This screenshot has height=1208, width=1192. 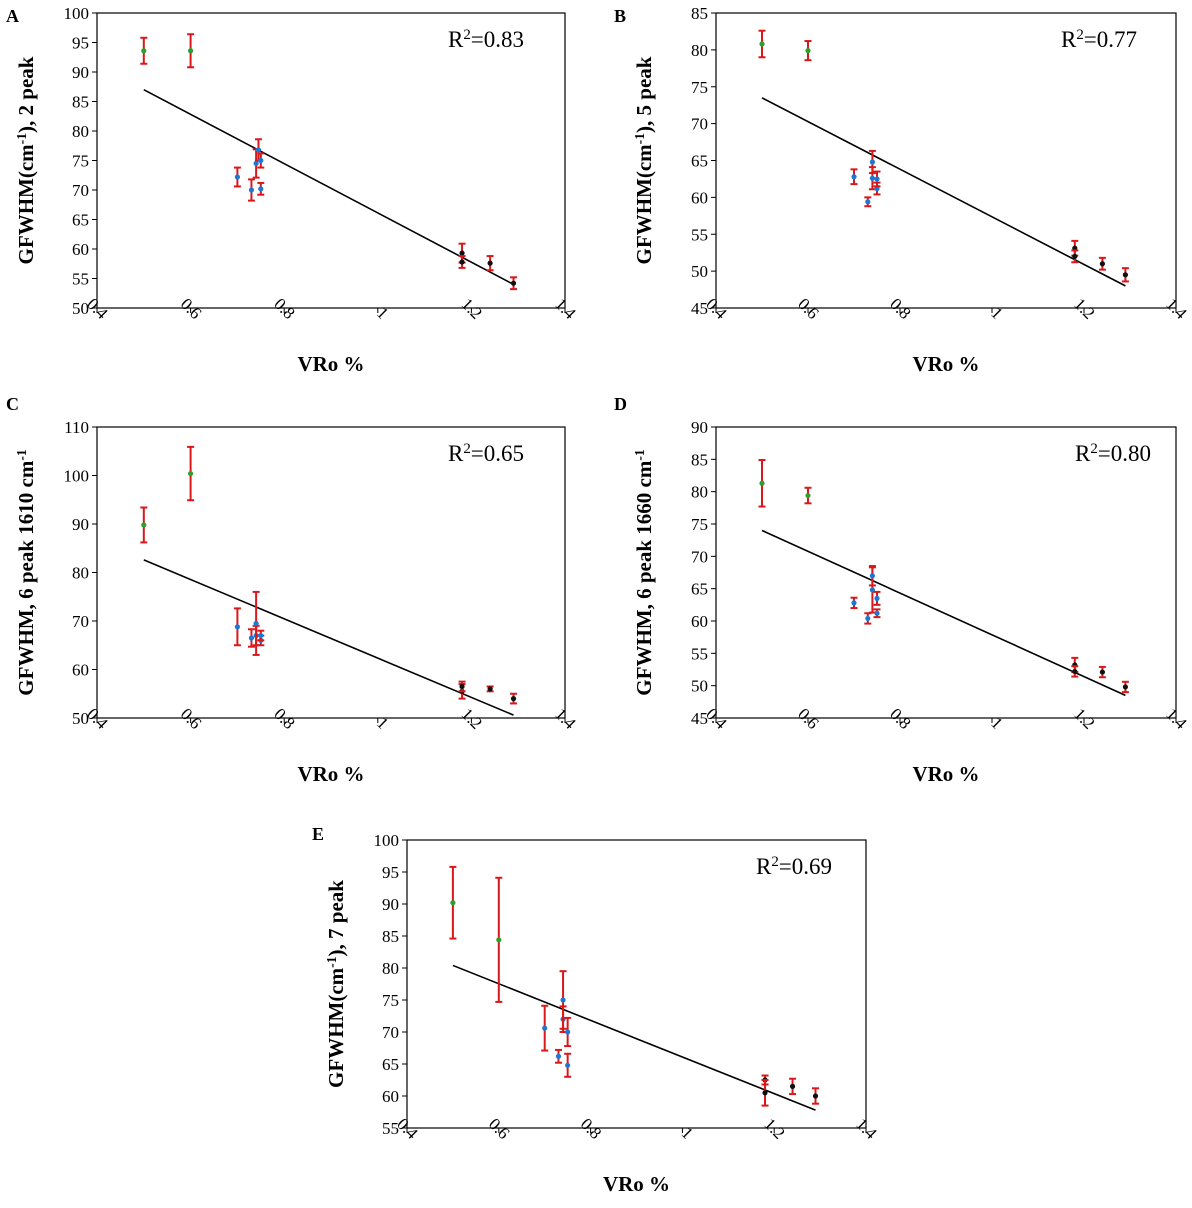 I want to click on panel-label: A, so click(x=12, y=16).